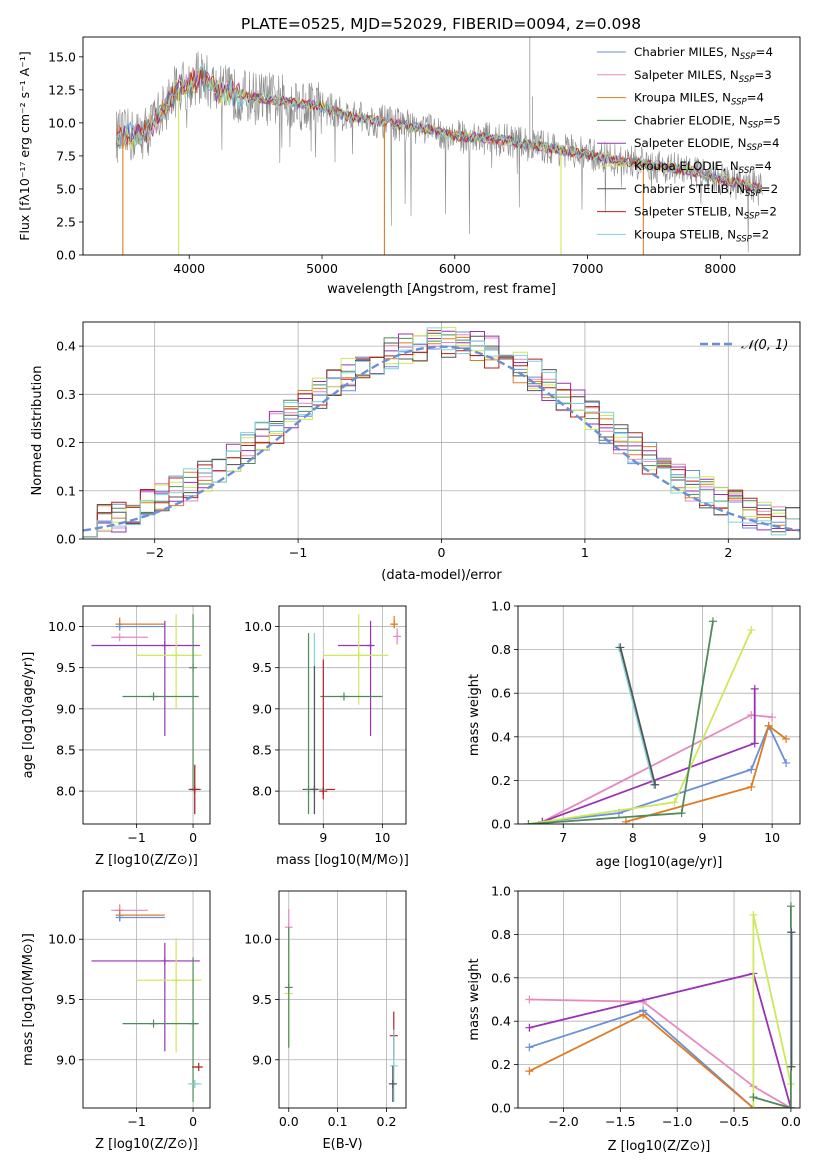 The width and height of the screenshot is (819, 1170). What do you see at coordinates (703, 837) in the screenshot?
I see `x-tick-label: 9` at bounding box center [703, 837].